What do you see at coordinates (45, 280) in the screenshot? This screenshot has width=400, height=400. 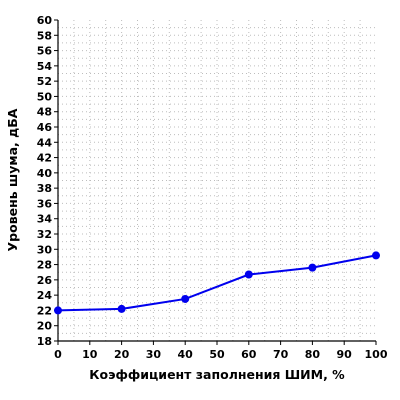 I see `y-tick-label: 26` at bounding box center [45, 280].